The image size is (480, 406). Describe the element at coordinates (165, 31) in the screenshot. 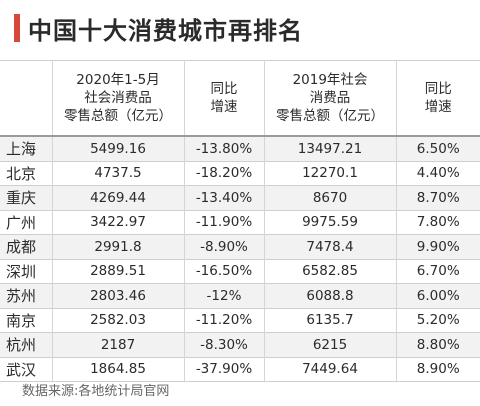

I see `page-title: 中国十大消费城市再排名` at that location.